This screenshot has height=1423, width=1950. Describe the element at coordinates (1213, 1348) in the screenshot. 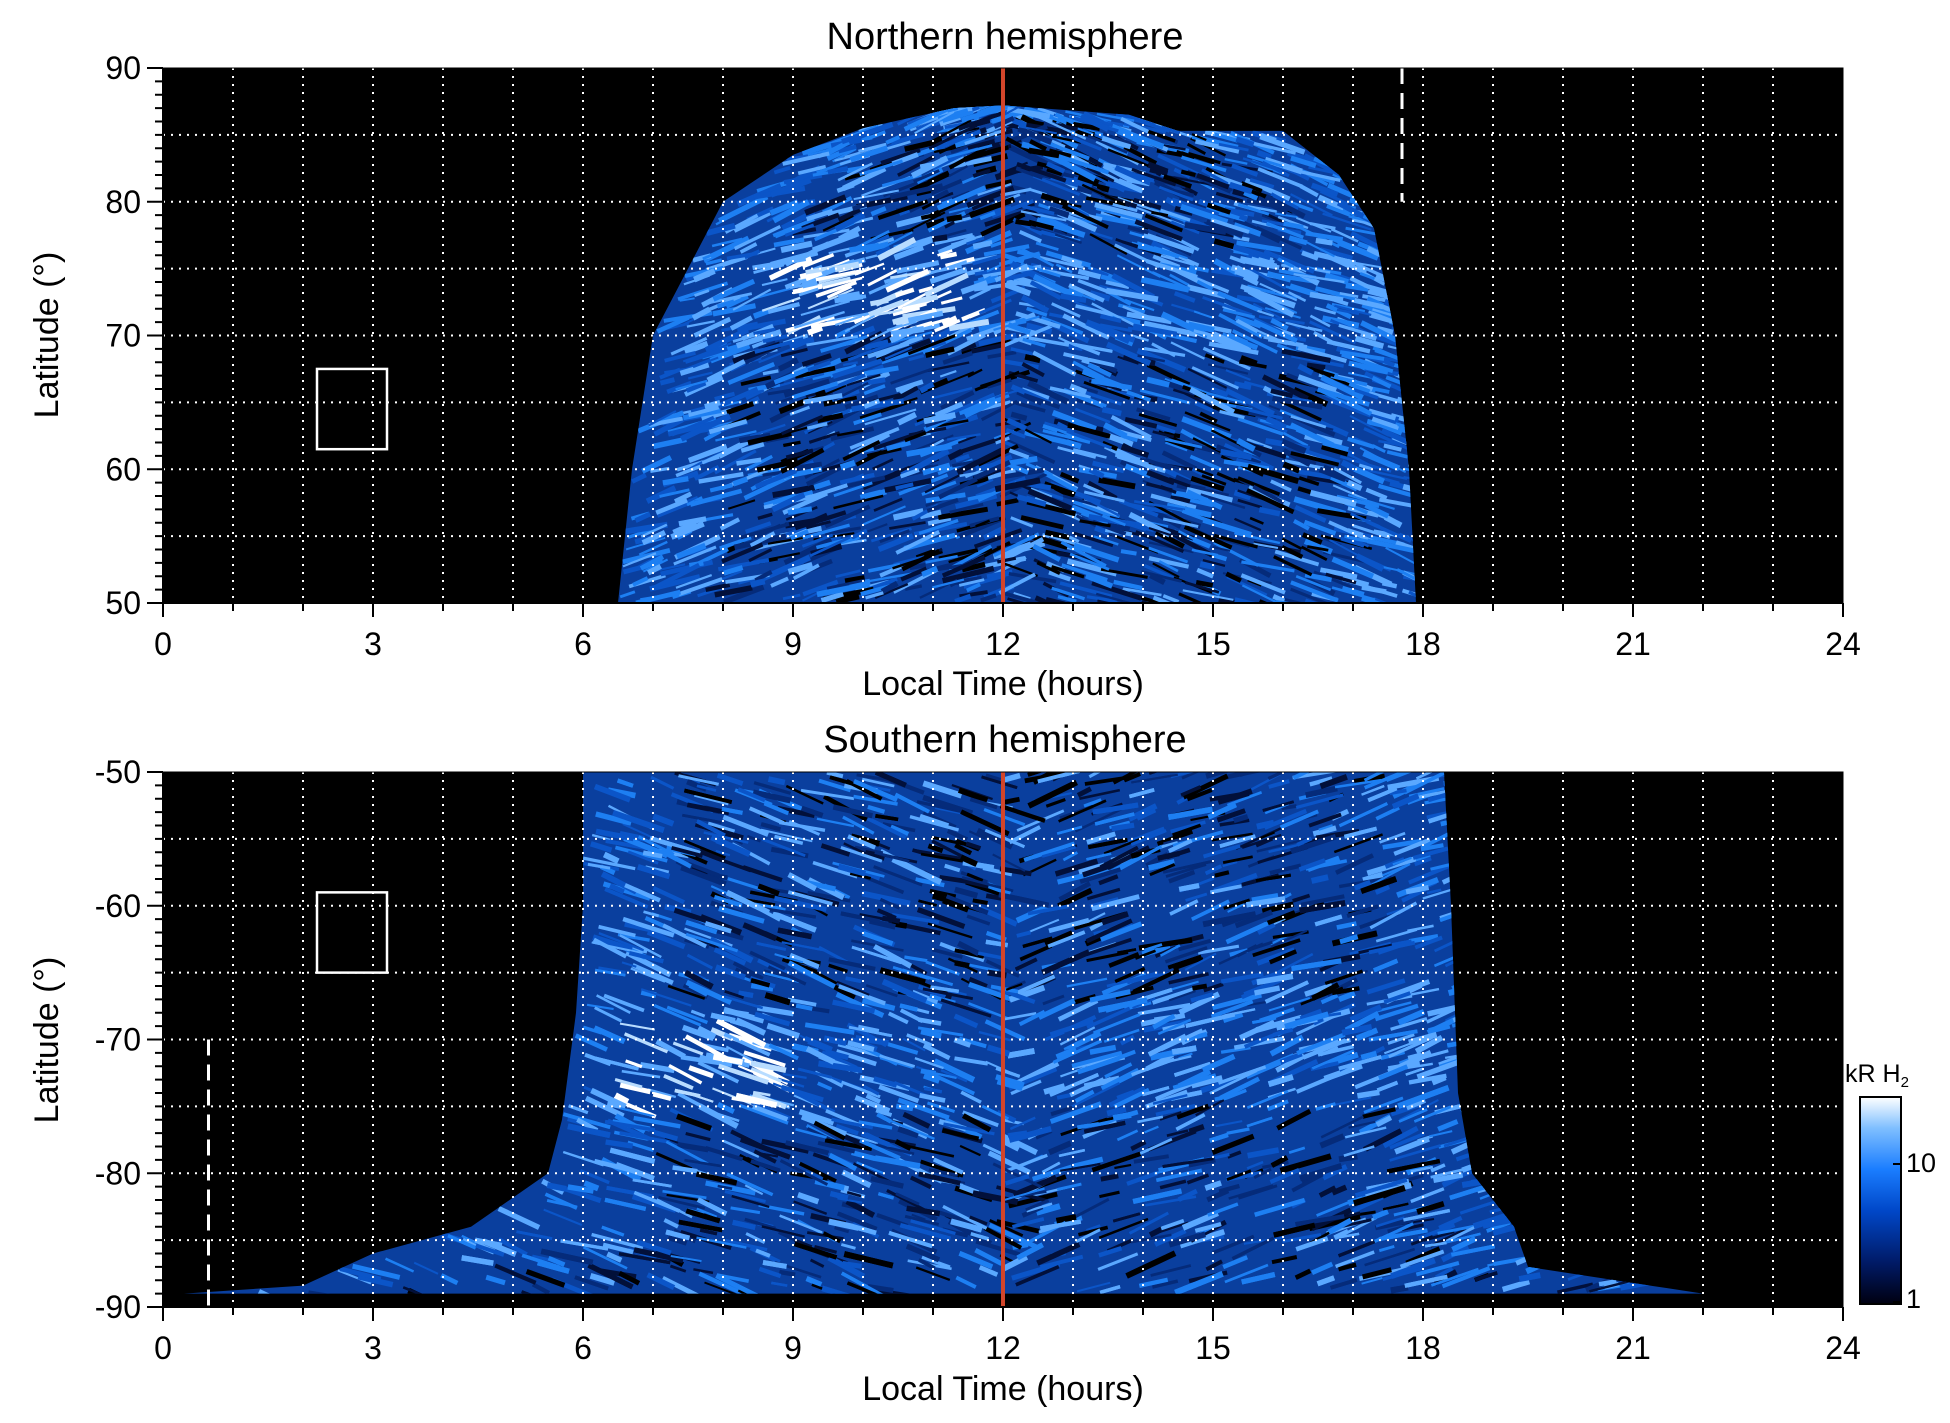

I see `south-x-tick-label: 15` at that location.